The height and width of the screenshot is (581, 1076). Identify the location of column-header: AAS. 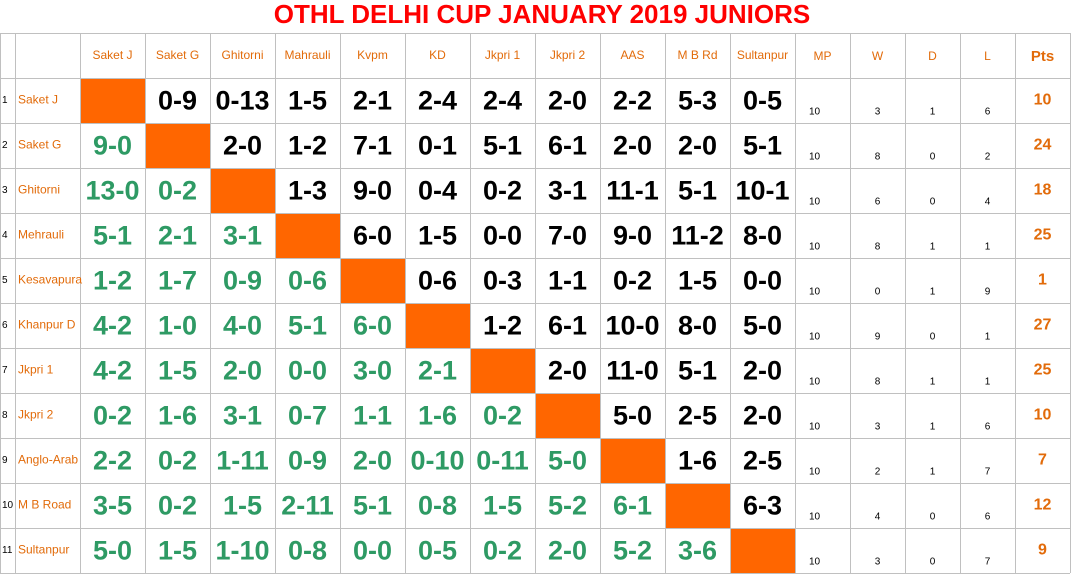
(632, 55).